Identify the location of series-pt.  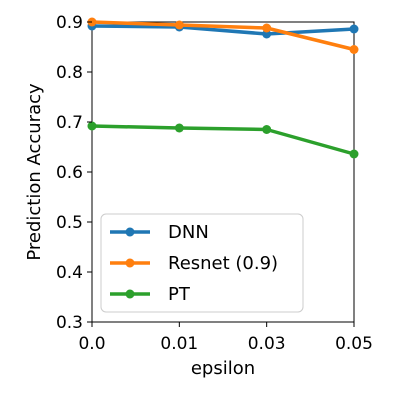
(223, 140).